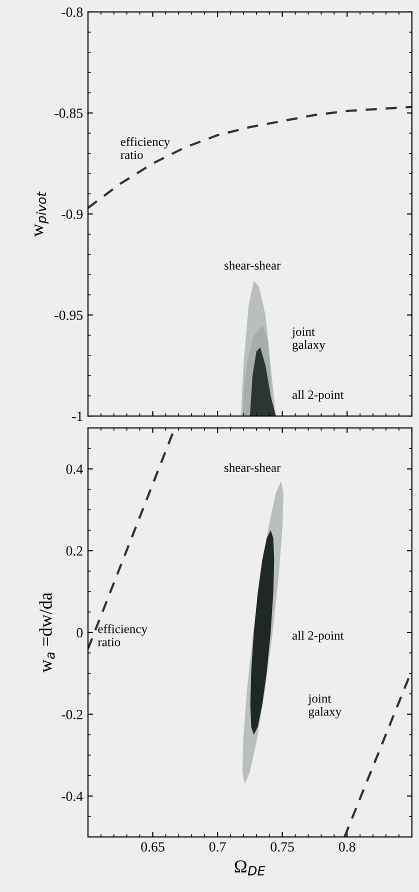 This screenshot has height=892, width=419. I want to click on y-tick-label: 0, so click(79, 633).